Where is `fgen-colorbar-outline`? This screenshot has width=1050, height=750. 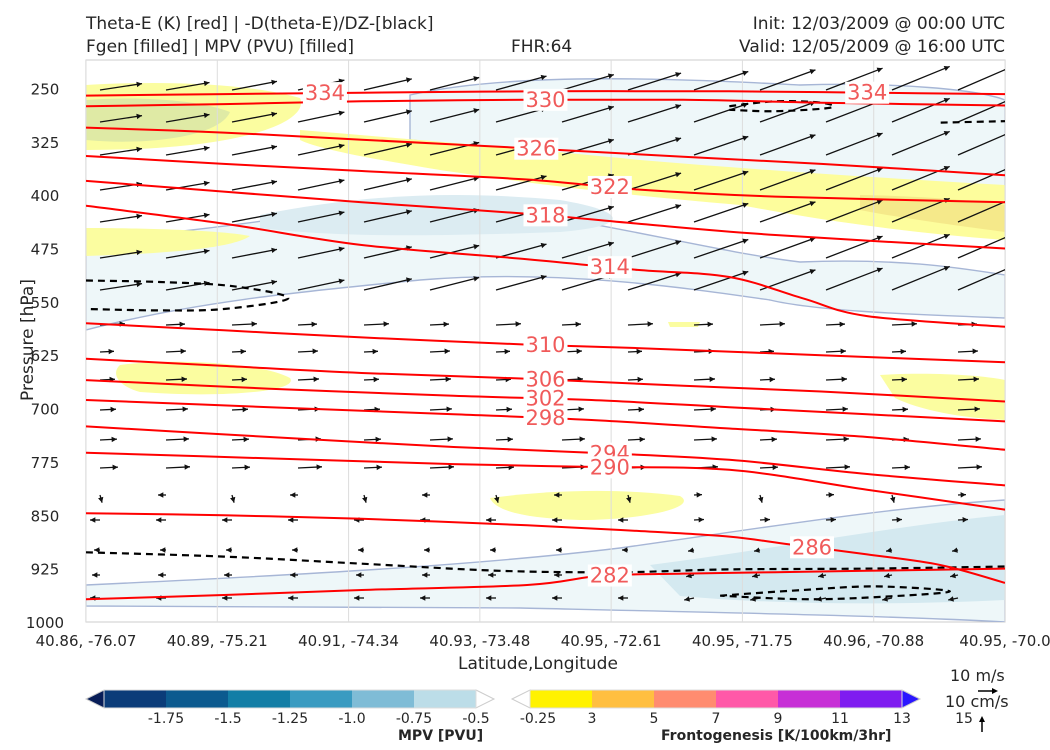
fgen-colorbar-outline is located at coordinates (716, 699).